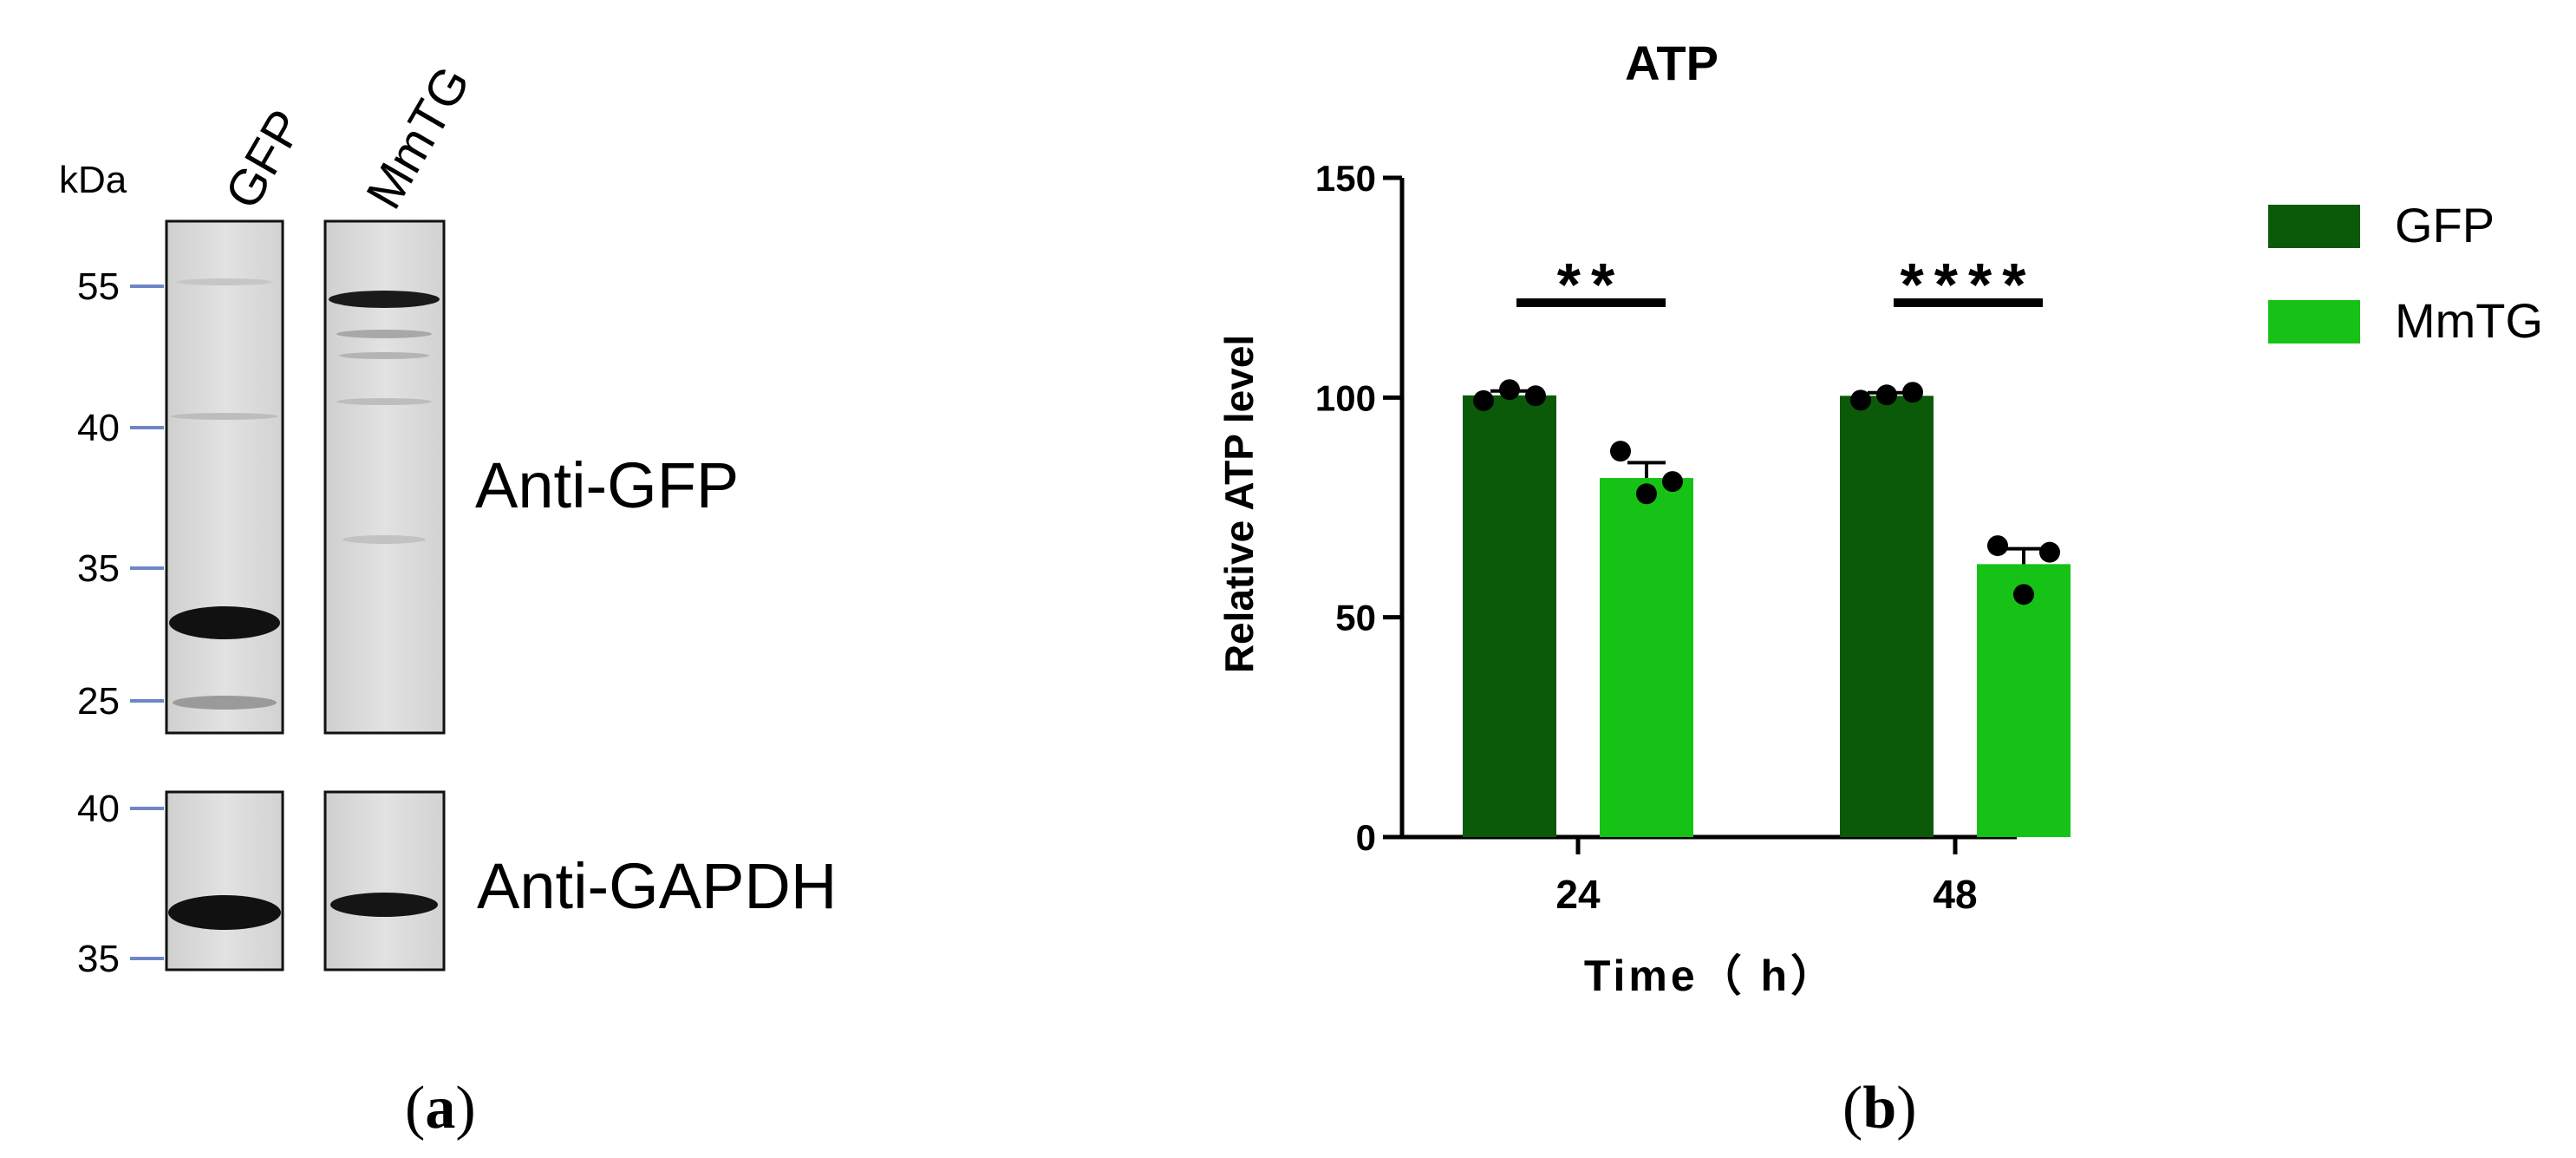 The width and height of the screenshot is (2576, 1158). Describe the element at coordinates (1955, 894) in the screenshot. I see `x-tick-label: 48` at that location.